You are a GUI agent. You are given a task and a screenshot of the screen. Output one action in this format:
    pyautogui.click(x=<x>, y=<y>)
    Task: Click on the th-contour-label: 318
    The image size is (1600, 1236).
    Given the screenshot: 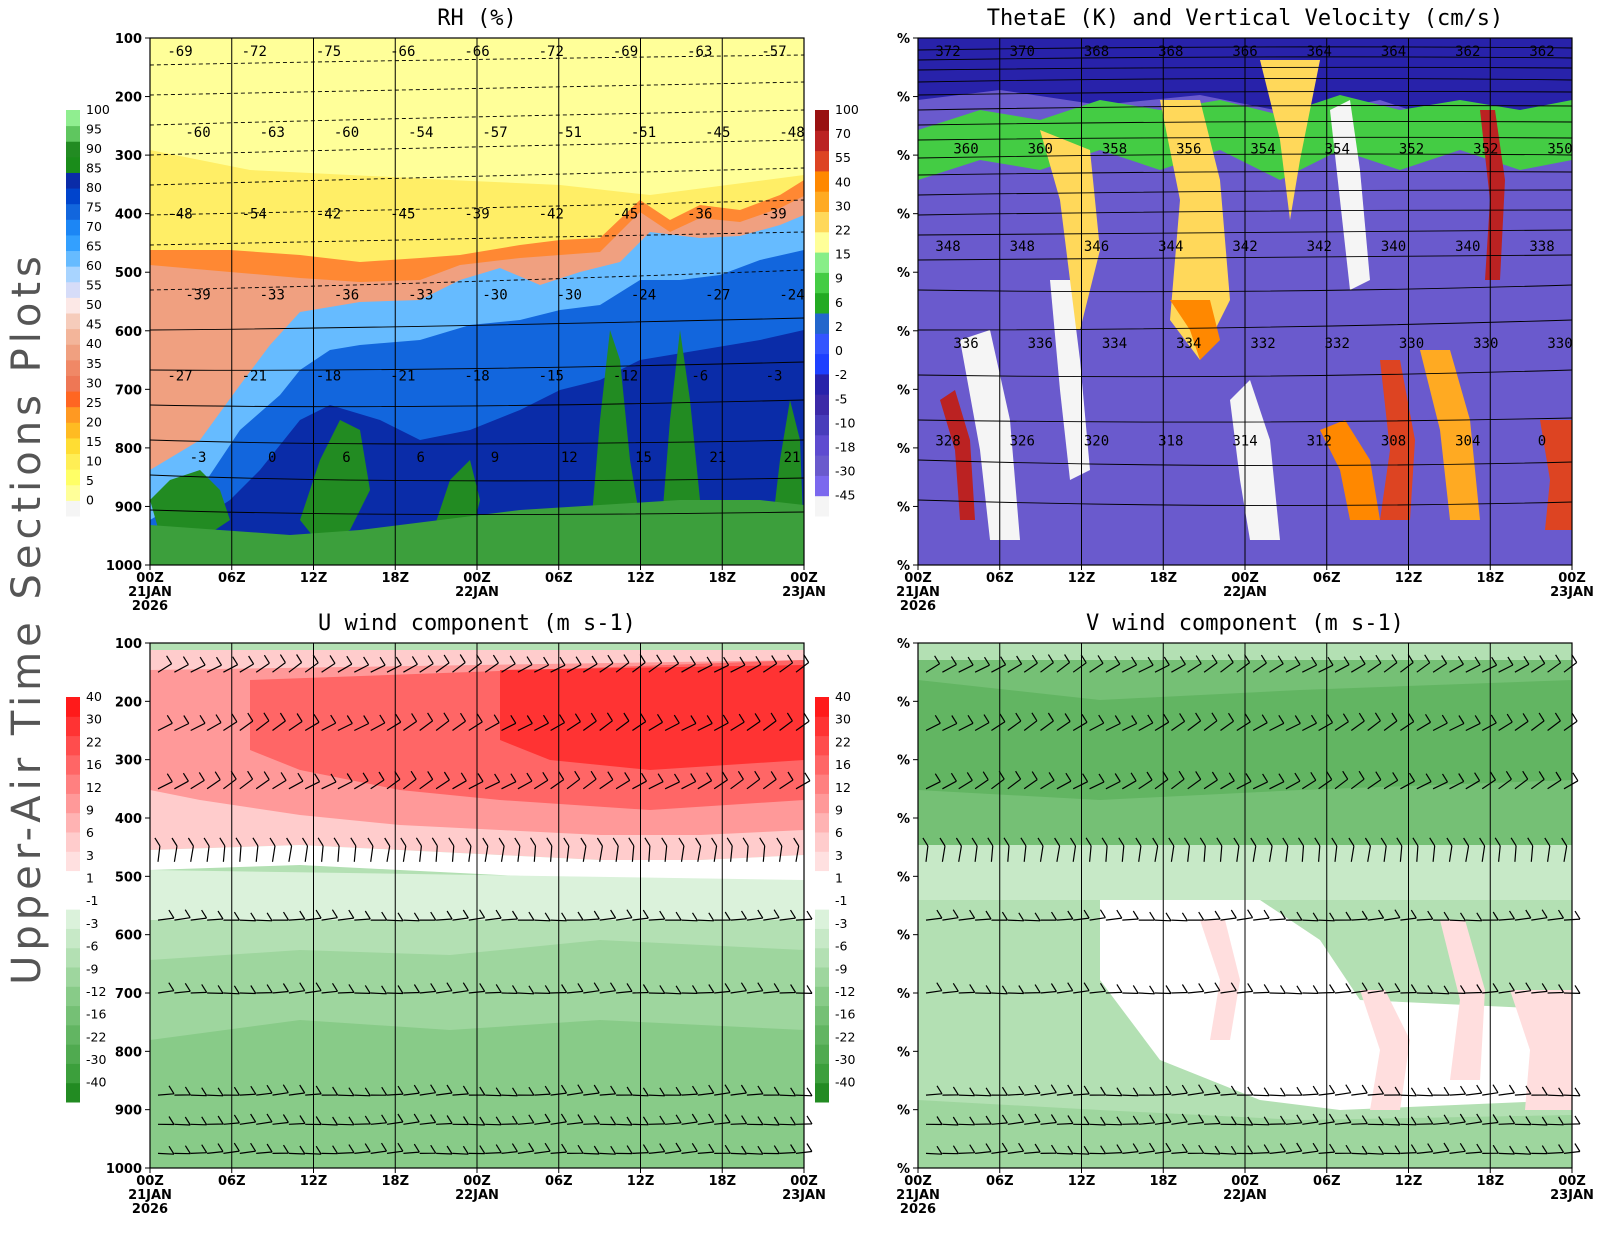 What is the action you would take?
    pyautogui.click(x=1170, y=442)
    